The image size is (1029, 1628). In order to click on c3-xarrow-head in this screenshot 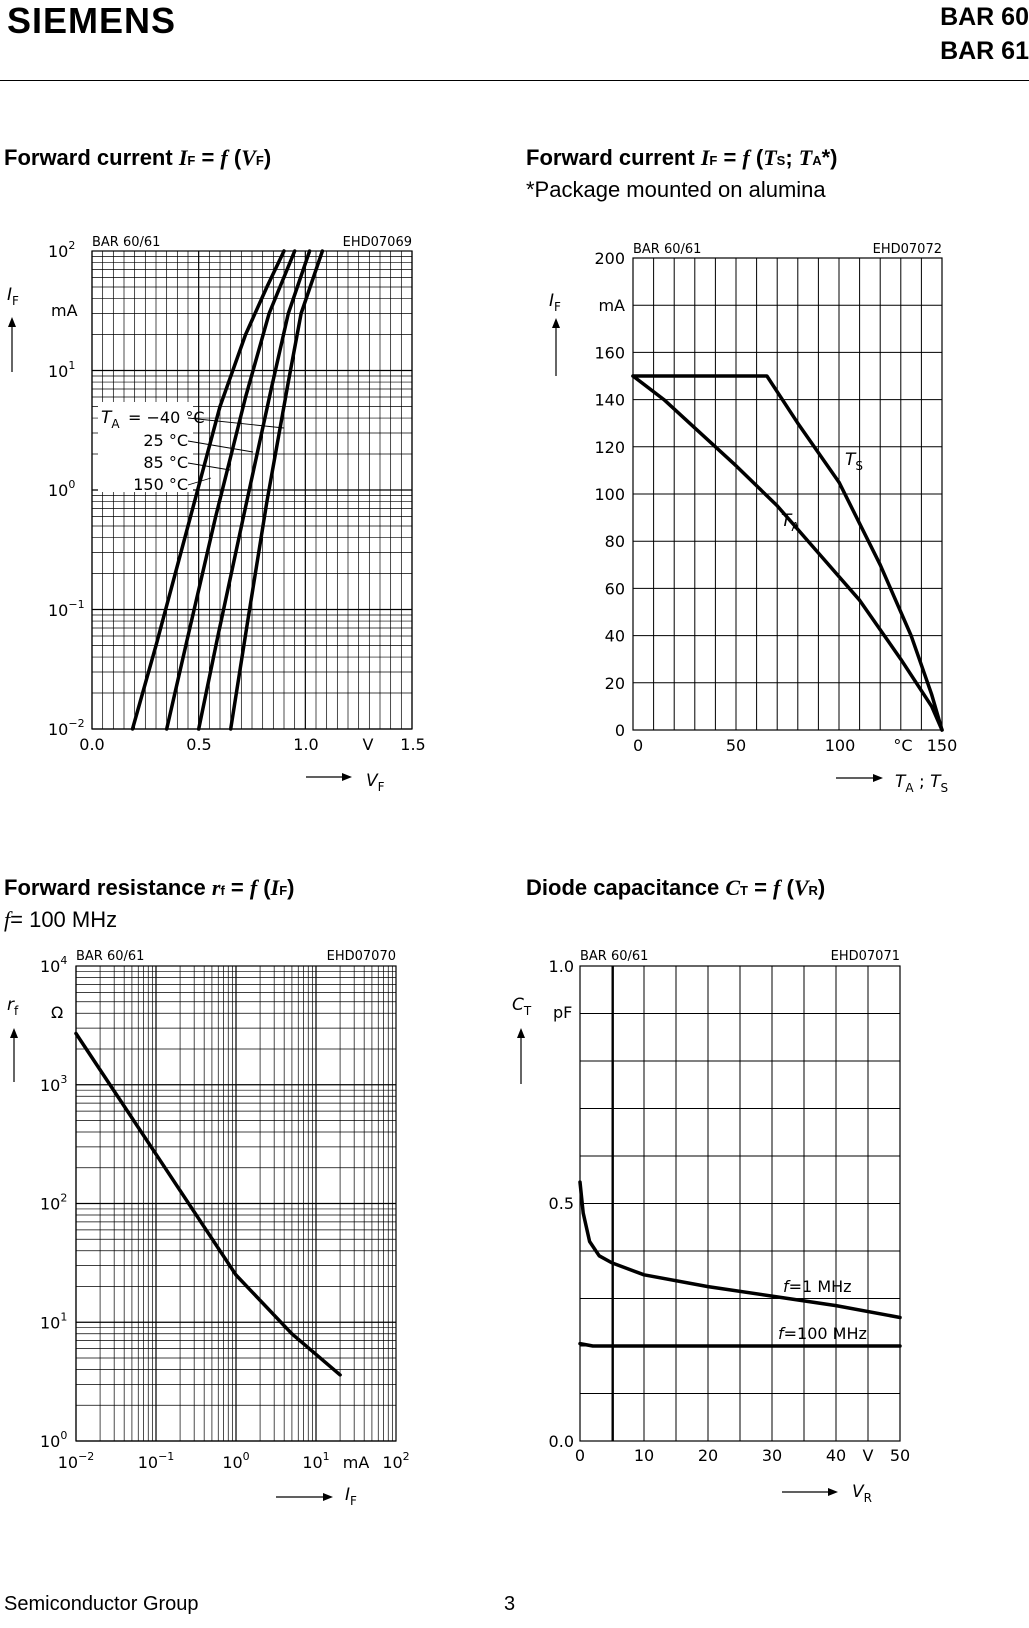, I will do `click(328, 1497)`.